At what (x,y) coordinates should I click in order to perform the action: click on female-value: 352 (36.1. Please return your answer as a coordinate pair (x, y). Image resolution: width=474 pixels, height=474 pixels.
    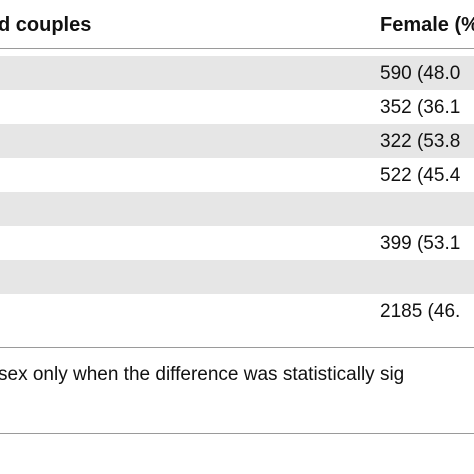
    Looking at the image, I should click on (420, 107).